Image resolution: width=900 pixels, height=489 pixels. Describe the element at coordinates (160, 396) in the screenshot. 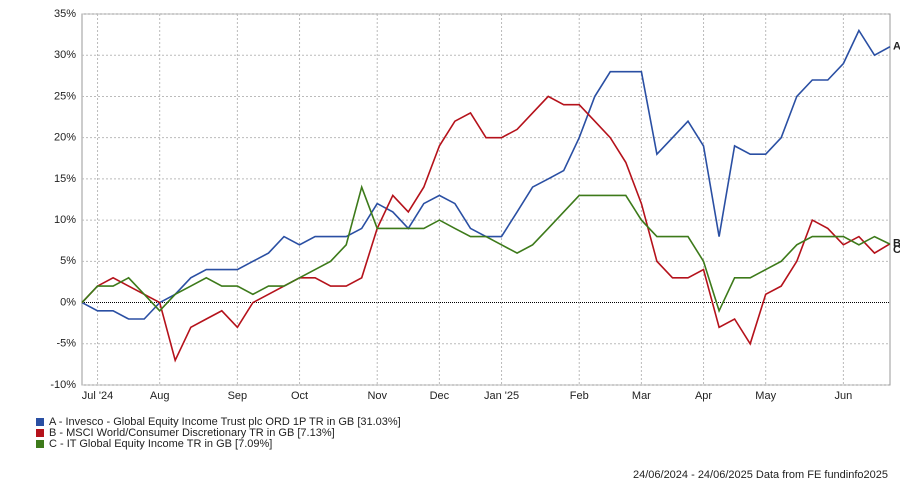

I see `x-tick-label: Aug` at that location.